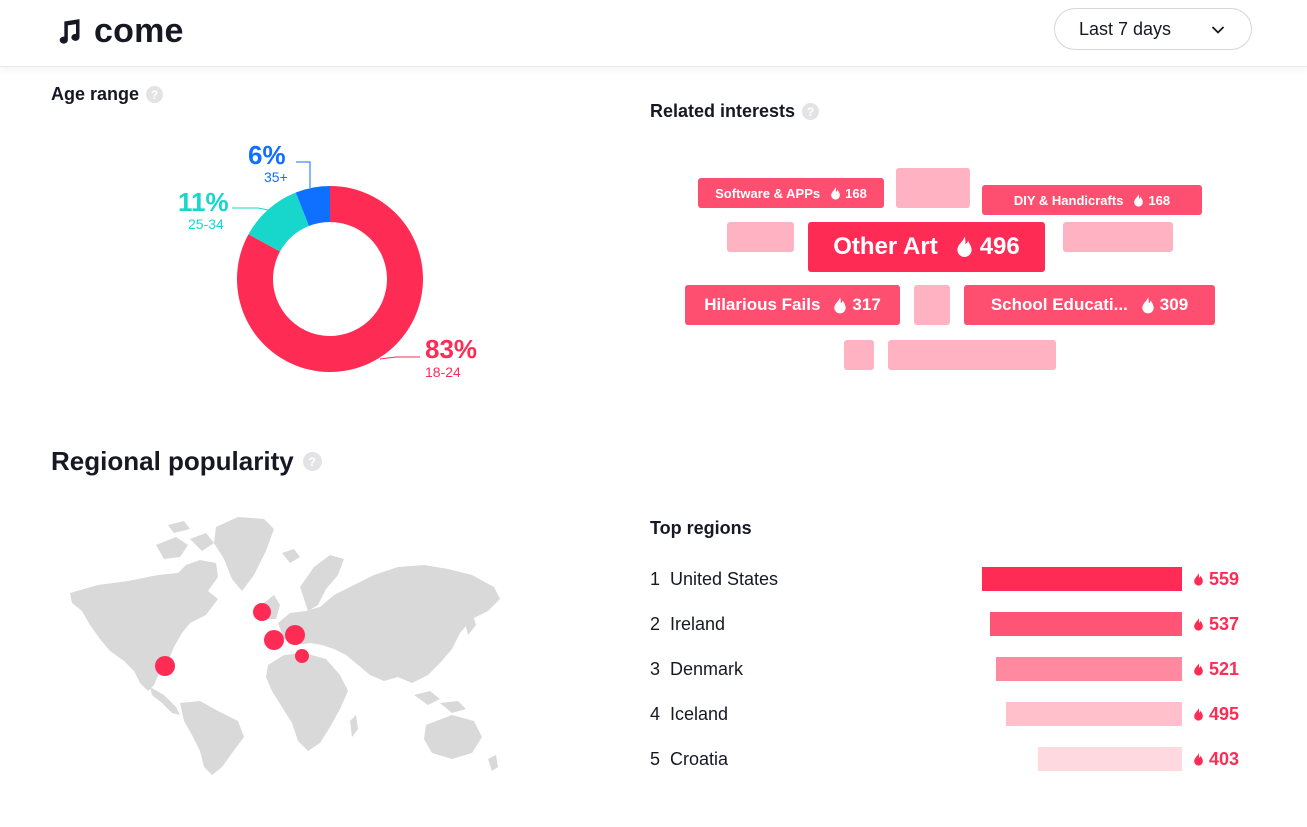 This screenshot has width=1307, height=827. I want to click on marker-united-states, so click(165, 666).